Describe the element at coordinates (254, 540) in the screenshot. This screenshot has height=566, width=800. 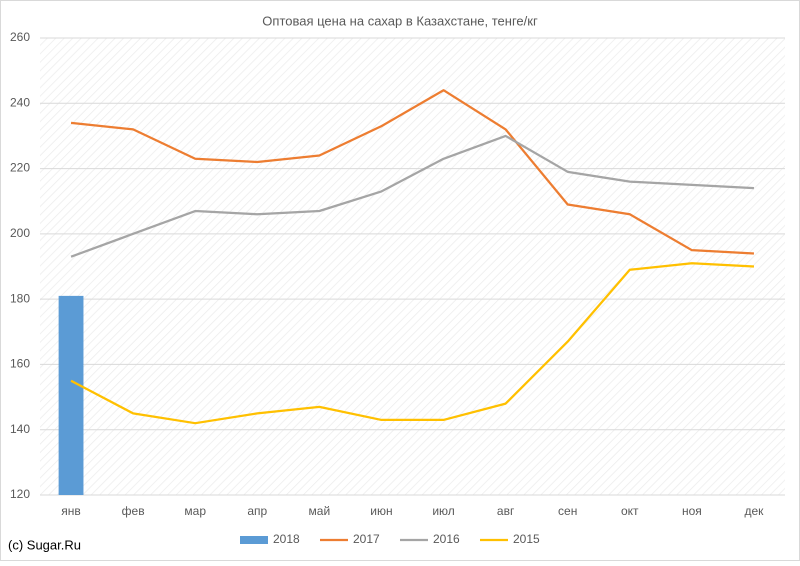
I see `legend-swatch` at that location.